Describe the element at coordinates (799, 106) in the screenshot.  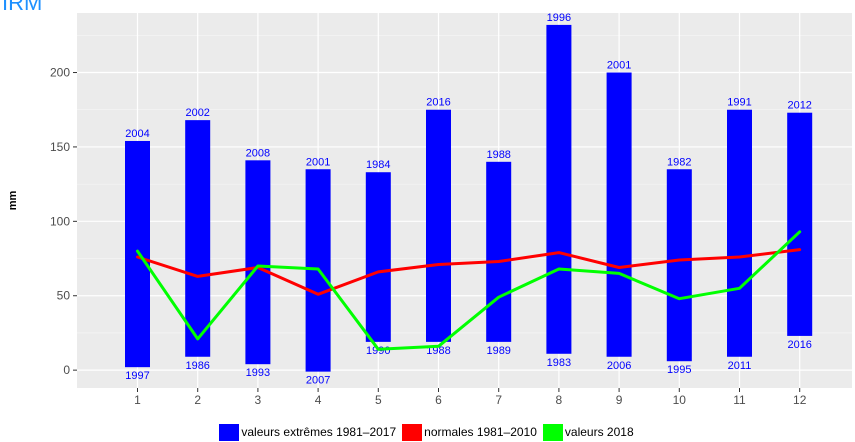
I see `max-year-label: 2012` at that location.